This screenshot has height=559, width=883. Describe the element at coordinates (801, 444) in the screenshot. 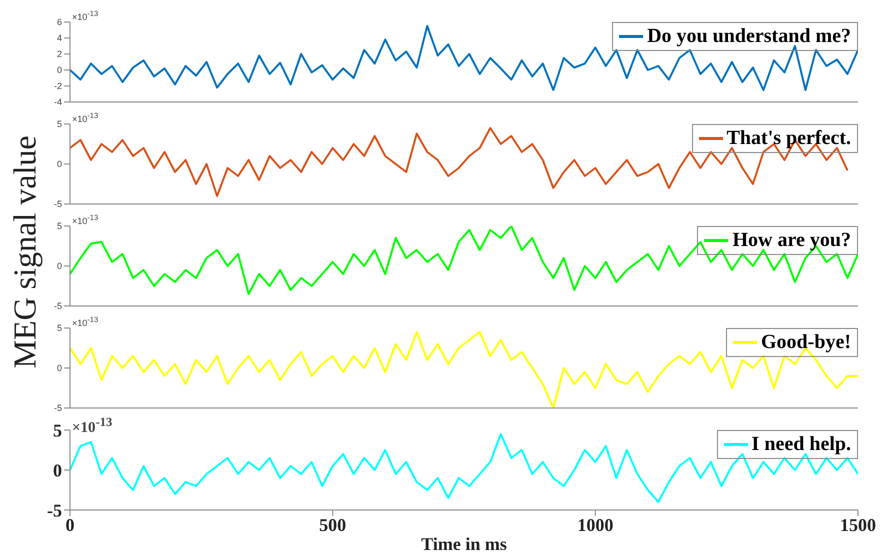

I see `legend-label: I need help.` at that location.